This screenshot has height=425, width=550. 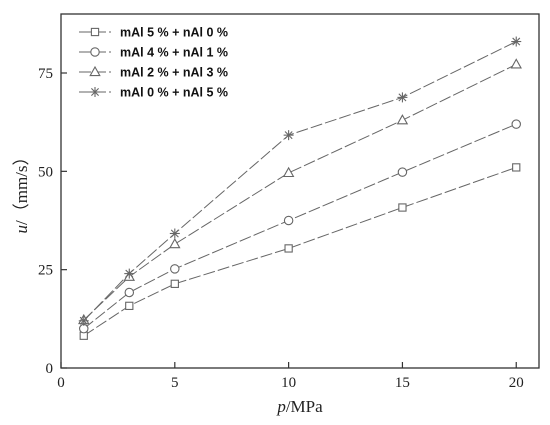 What do you see at coordinates (45, 271) in the screenshot?
I see `y-tick-label: 25` at bounding box center [45, 271].